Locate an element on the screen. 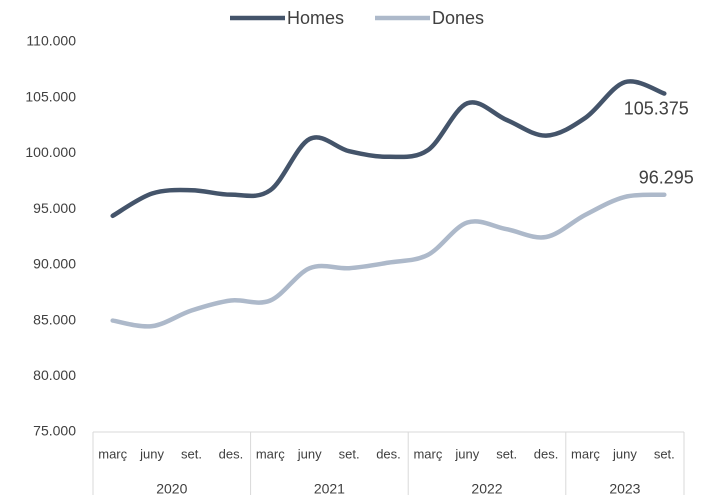 Image resolution: width=717 pixels, height=495 pixels. legend-label: Homes is located at coordinates (315, 18).